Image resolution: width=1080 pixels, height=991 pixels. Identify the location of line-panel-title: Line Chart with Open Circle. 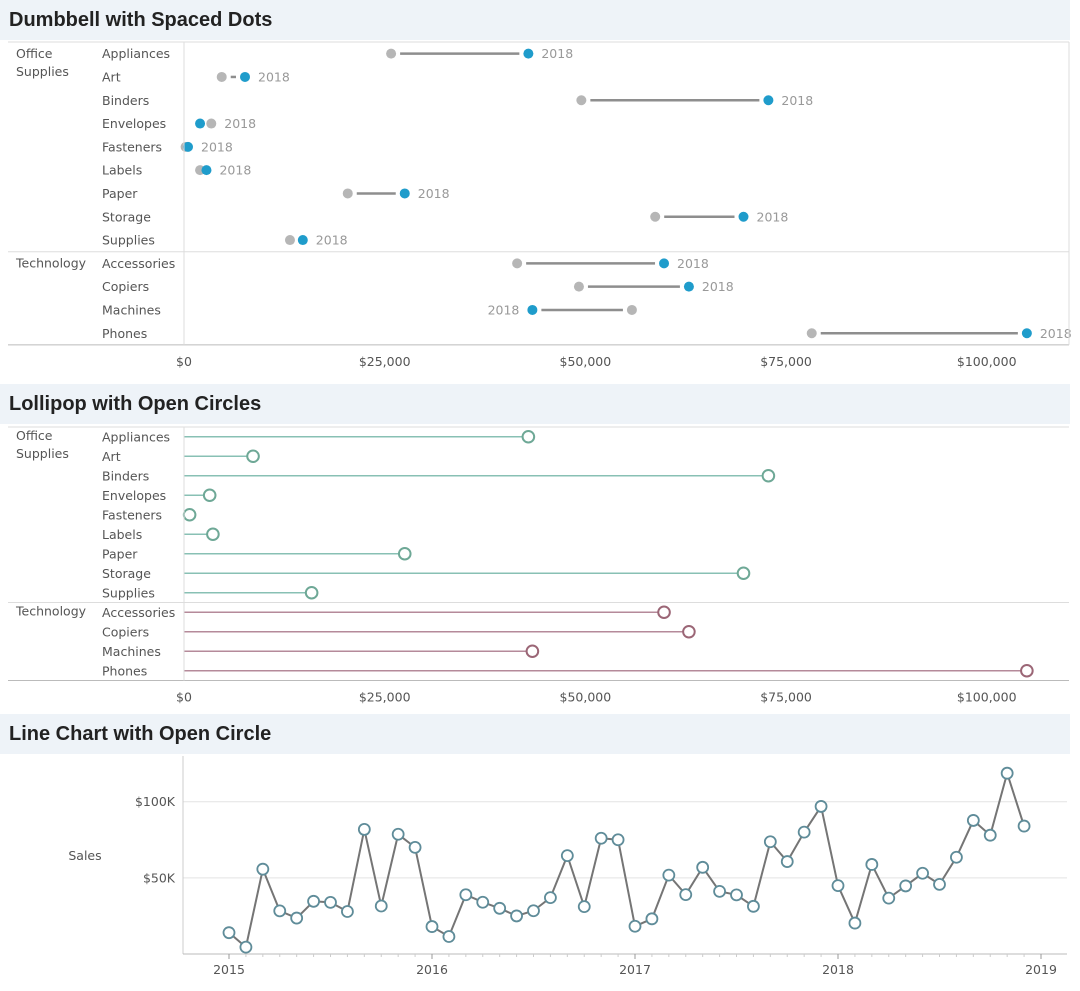
(535, 734).